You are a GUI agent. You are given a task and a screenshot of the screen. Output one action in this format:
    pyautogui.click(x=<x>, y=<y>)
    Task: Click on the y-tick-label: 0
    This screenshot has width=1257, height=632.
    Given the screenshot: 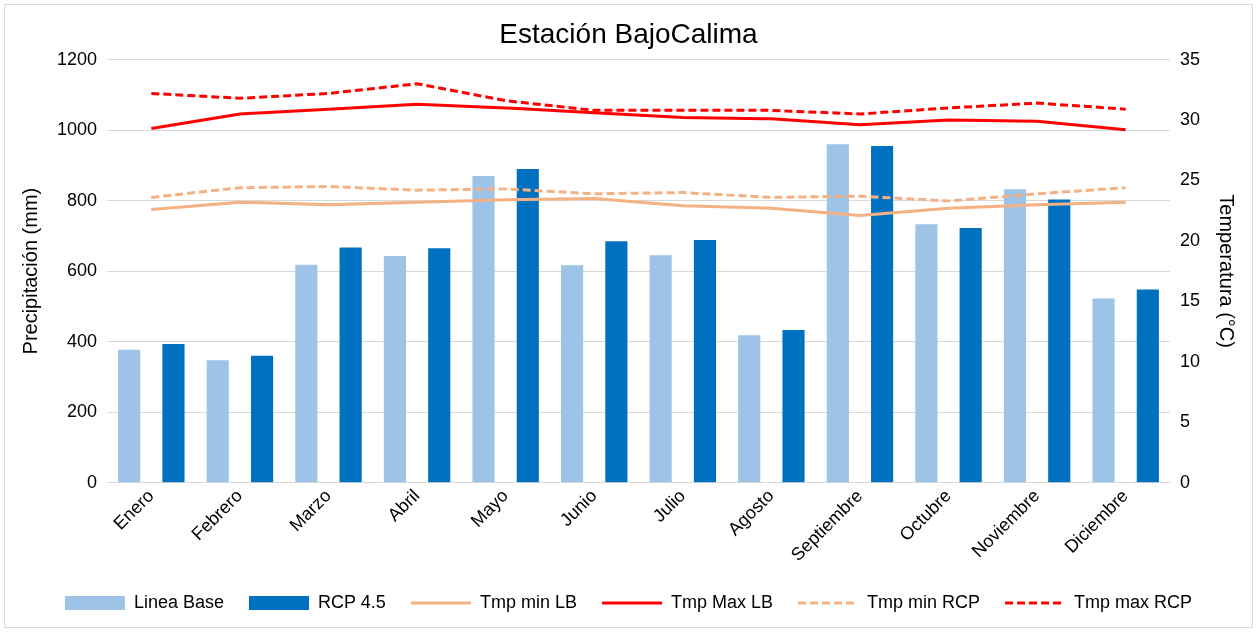 What is the action you would take?
    pyautogui.click(x=92, y=481)
    